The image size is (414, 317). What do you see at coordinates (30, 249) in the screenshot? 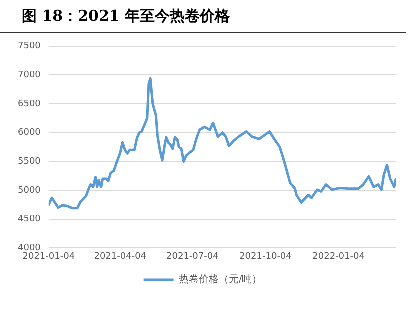
I see `y-tick-label: 4000` at bounding box center [30, 249].